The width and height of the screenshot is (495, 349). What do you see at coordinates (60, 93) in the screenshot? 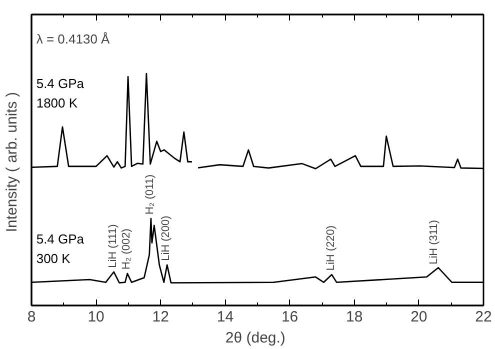
I see `text: 5.4 GPa 1800 K` at bounding box center [60, 93].